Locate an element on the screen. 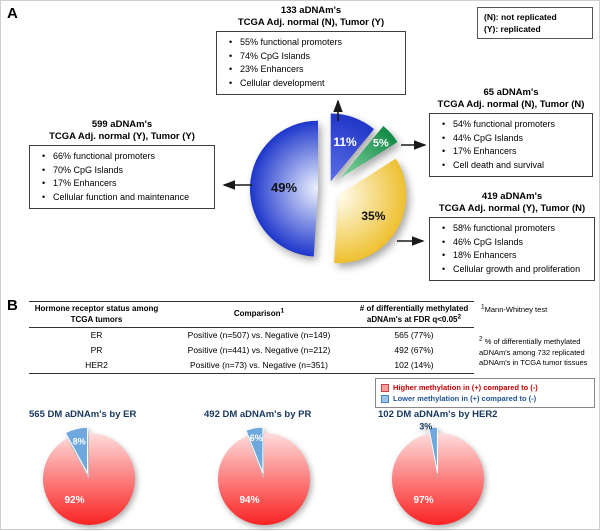 Image resolution: width=600 pixels, height=531 pixels. header-comparison-sup: 1 is located at coordinates (282, 311).